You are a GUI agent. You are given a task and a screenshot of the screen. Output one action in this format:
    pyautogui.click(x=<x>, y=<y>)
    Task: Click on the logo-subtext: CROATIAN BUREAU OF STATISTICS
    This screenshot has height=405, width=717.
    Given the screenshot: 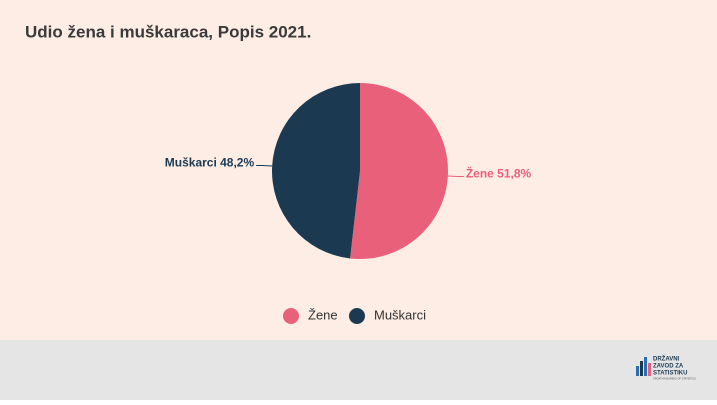 What is the action you would take?
    pyautogui.click(x=674, y=379)
    